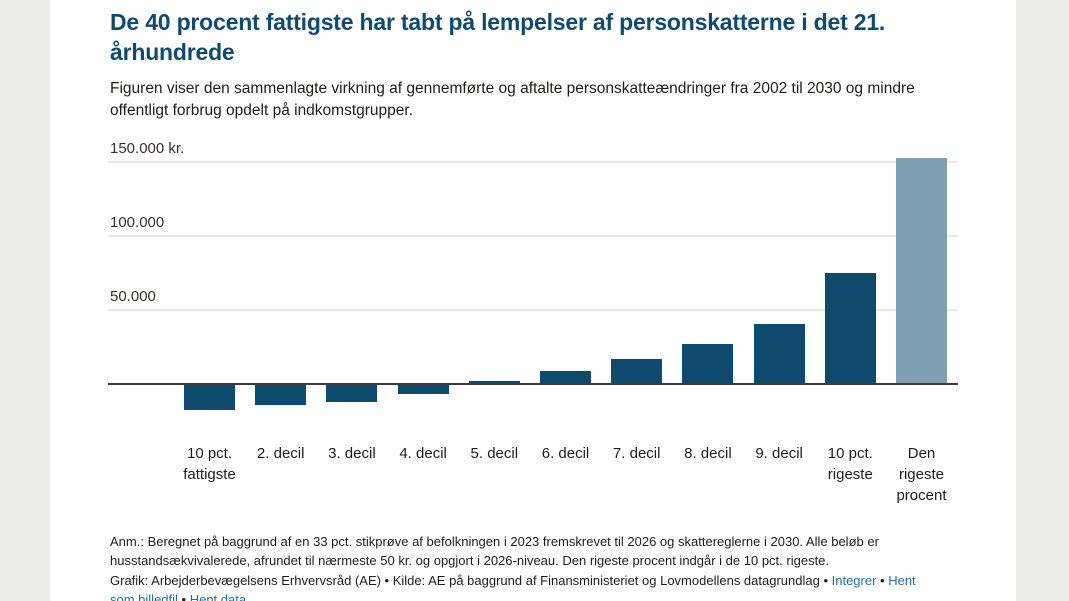 The height and width of the screenshot is (601, 1069). What do you see at coordinates (779, 453) in the screenshot?
I see `x-axis-category-label: 9. decil` at bounding box center [779, 453].